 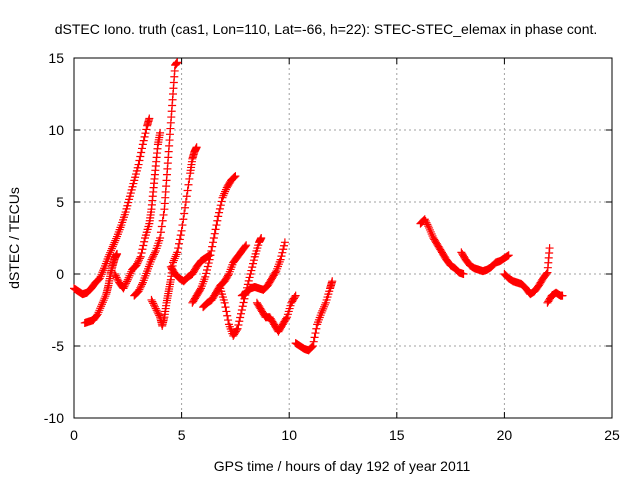 I want to click on x-tick-label: 5, so click(x=182, y=435).